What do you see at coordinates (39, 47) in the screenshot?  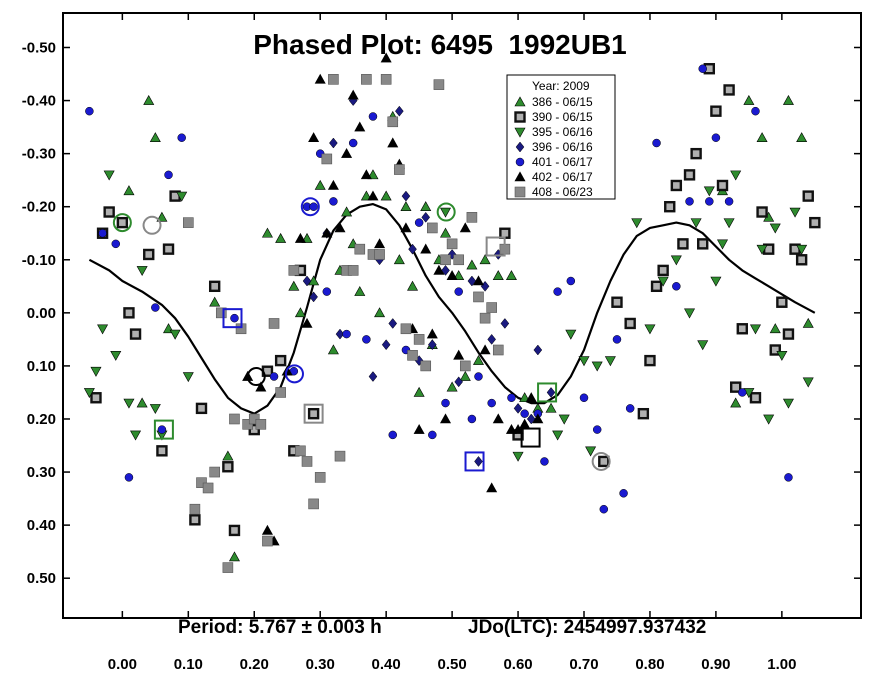 I see `y-tick-label: -0.50` at bounding box center [39, 47].